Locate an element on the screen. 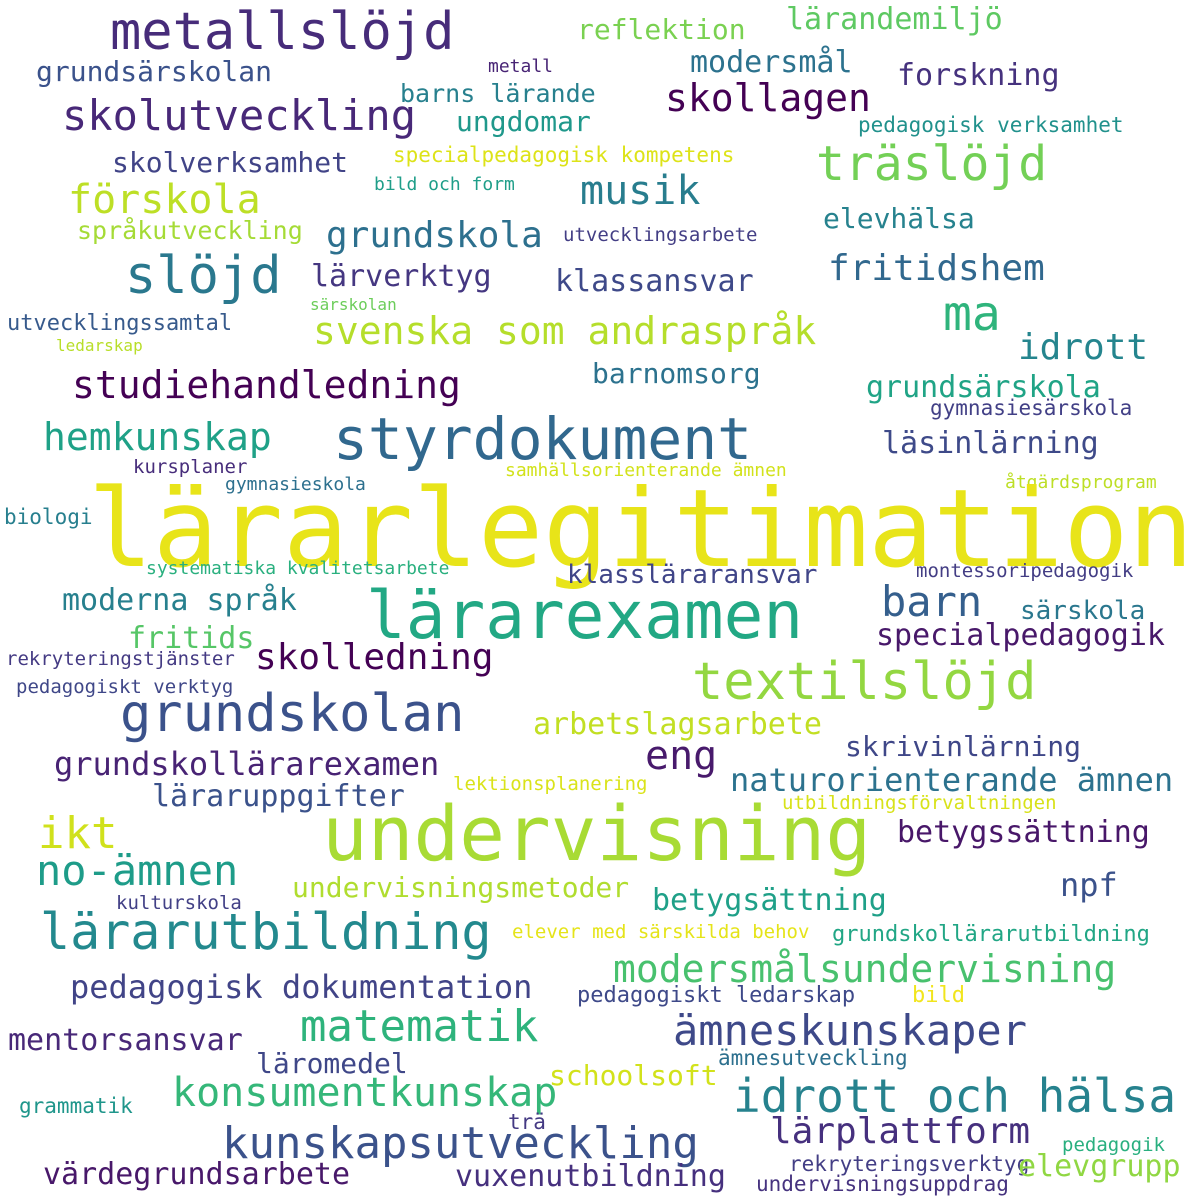 This screenshot has width=1200, height=1200. cloud-word: klassansvar is located at coordinates (654, 281).